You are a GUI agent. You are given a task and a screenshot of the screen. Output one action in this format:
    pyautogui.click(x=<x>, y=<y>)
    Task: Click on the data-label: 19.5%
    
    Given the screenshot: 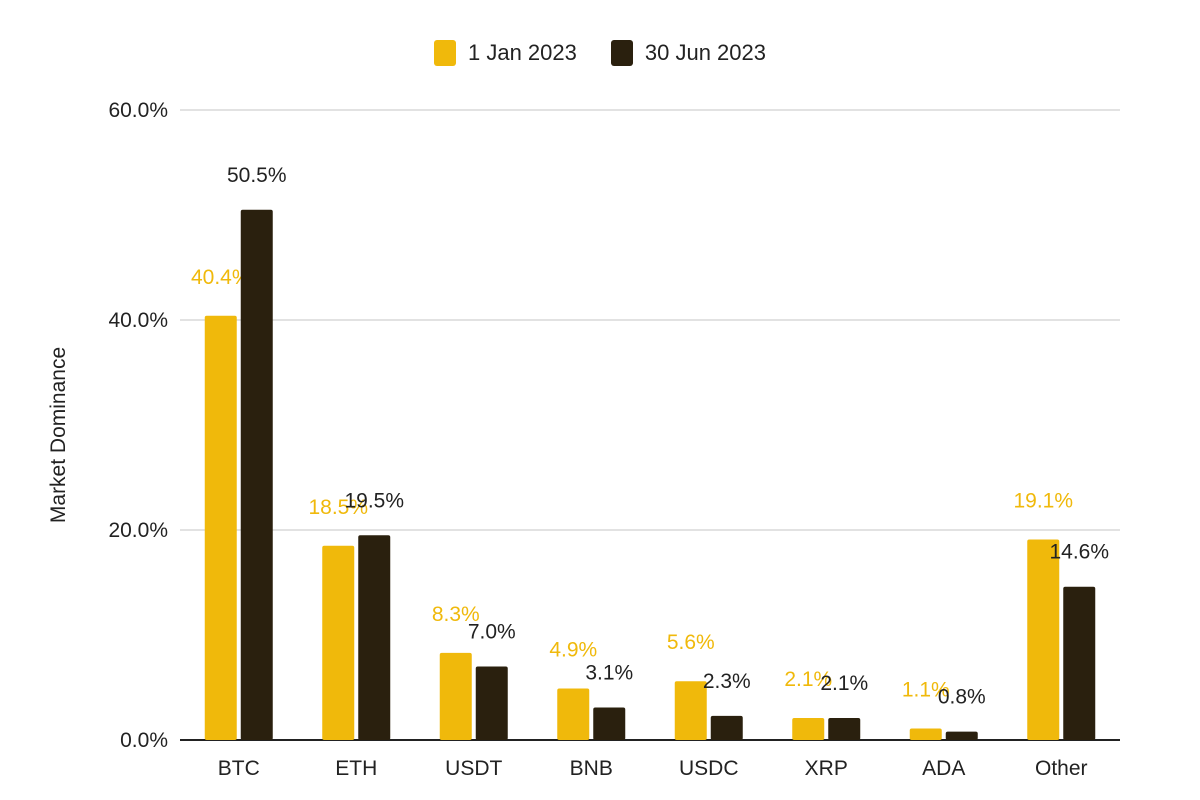 What is the action you would take?
    pyautogui.click(x=374, y=500)
    